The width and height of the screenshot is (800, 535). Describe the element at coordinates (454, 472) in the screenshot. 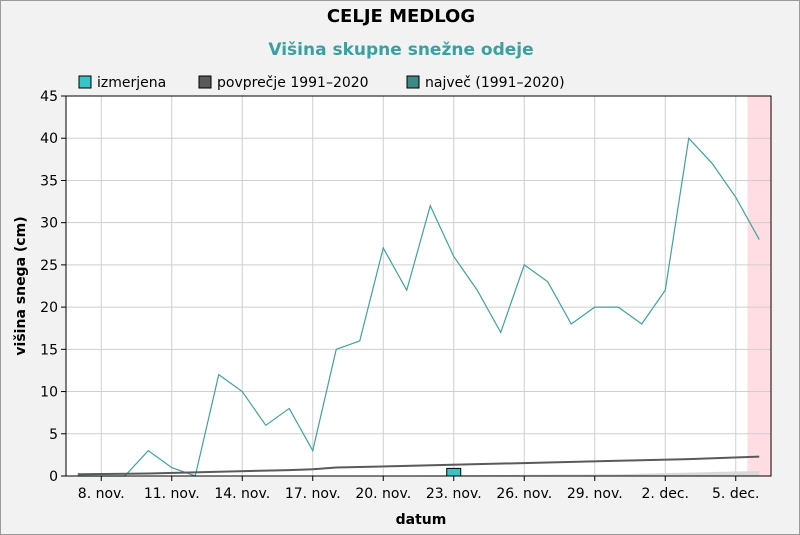

I see `series-marker` at that location.